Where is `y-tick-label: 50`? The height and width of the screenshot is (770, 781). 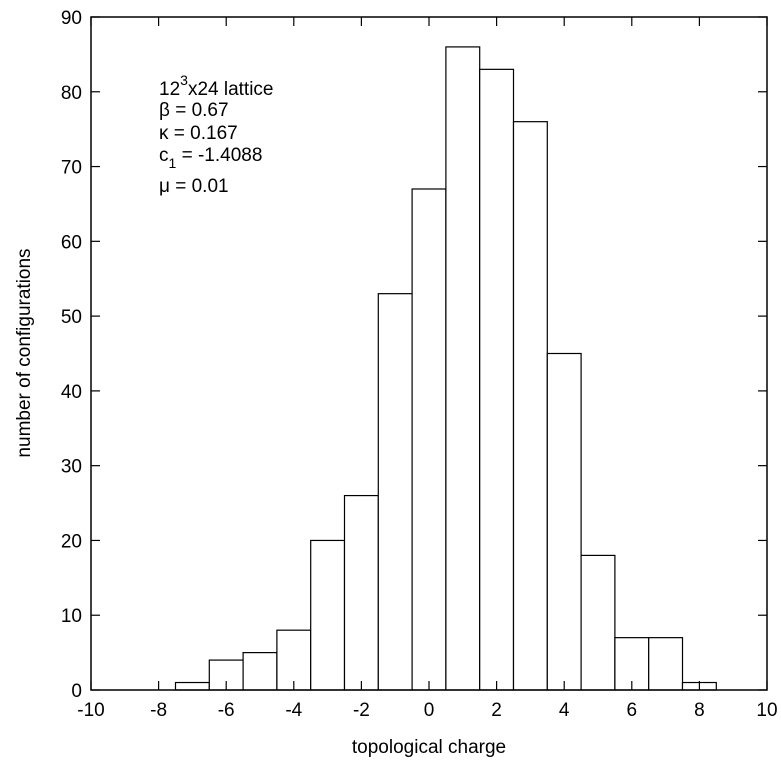 y-tick-label: 50 is located at coordinates (71, 317).